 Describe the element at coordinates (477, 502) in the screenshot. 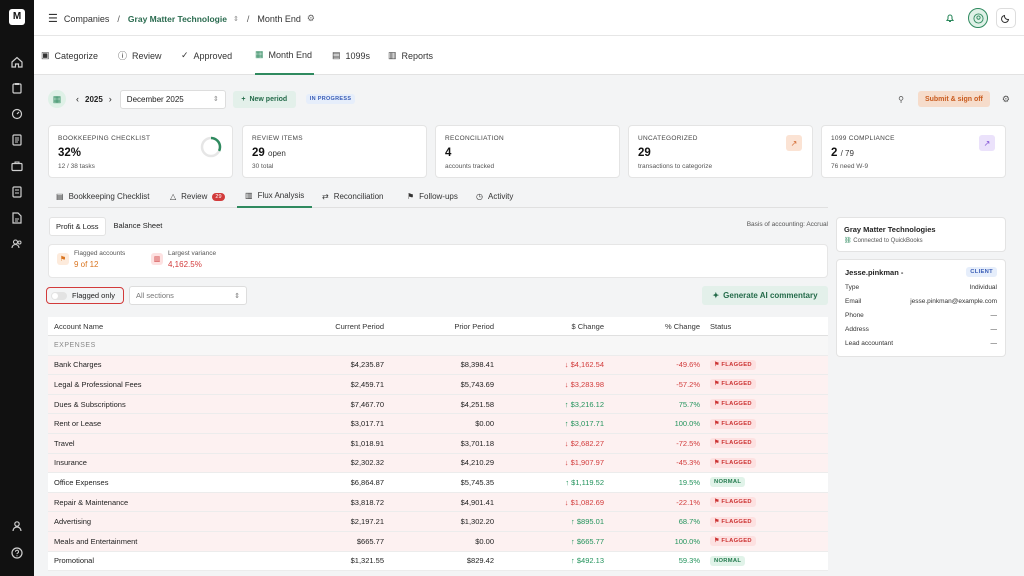

I see `prior-period: $4,901.41` at that location.